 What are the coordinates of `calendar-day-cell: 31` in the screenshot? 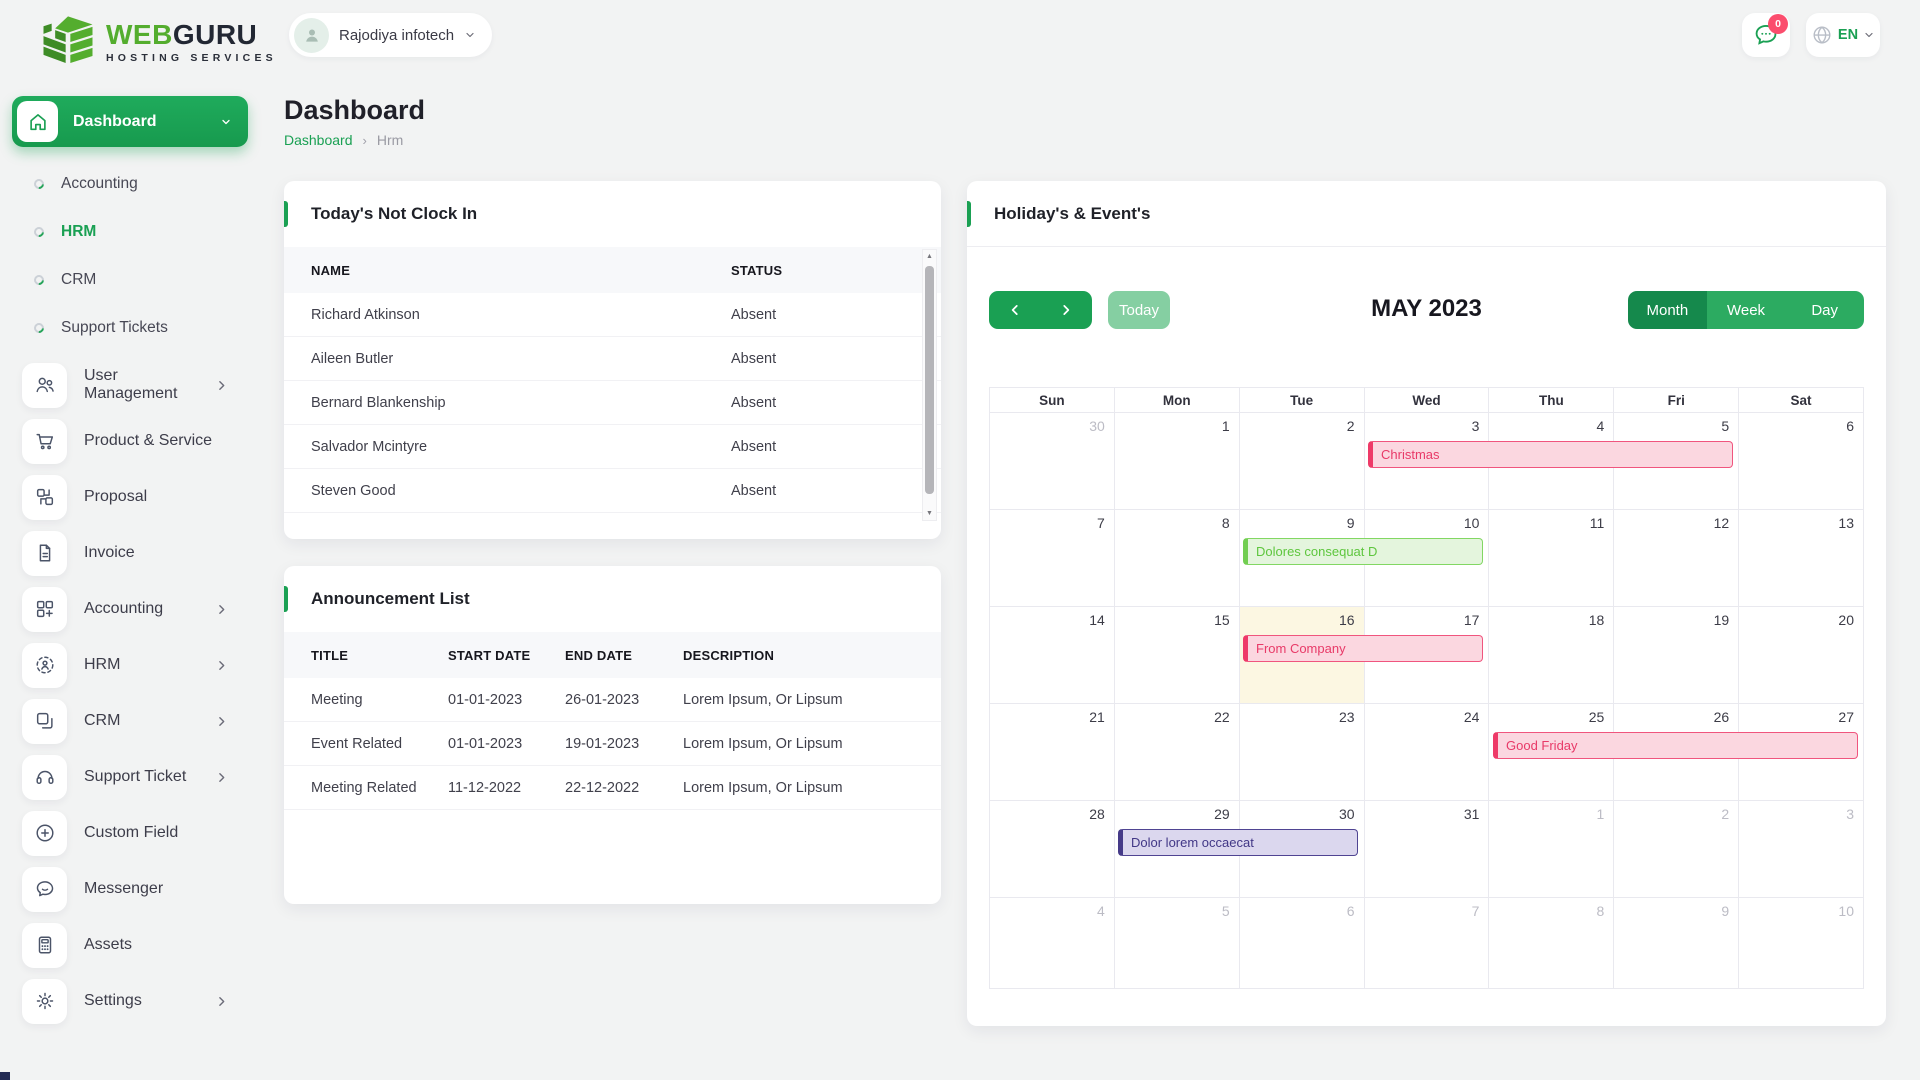 It's located at (1427, 849).